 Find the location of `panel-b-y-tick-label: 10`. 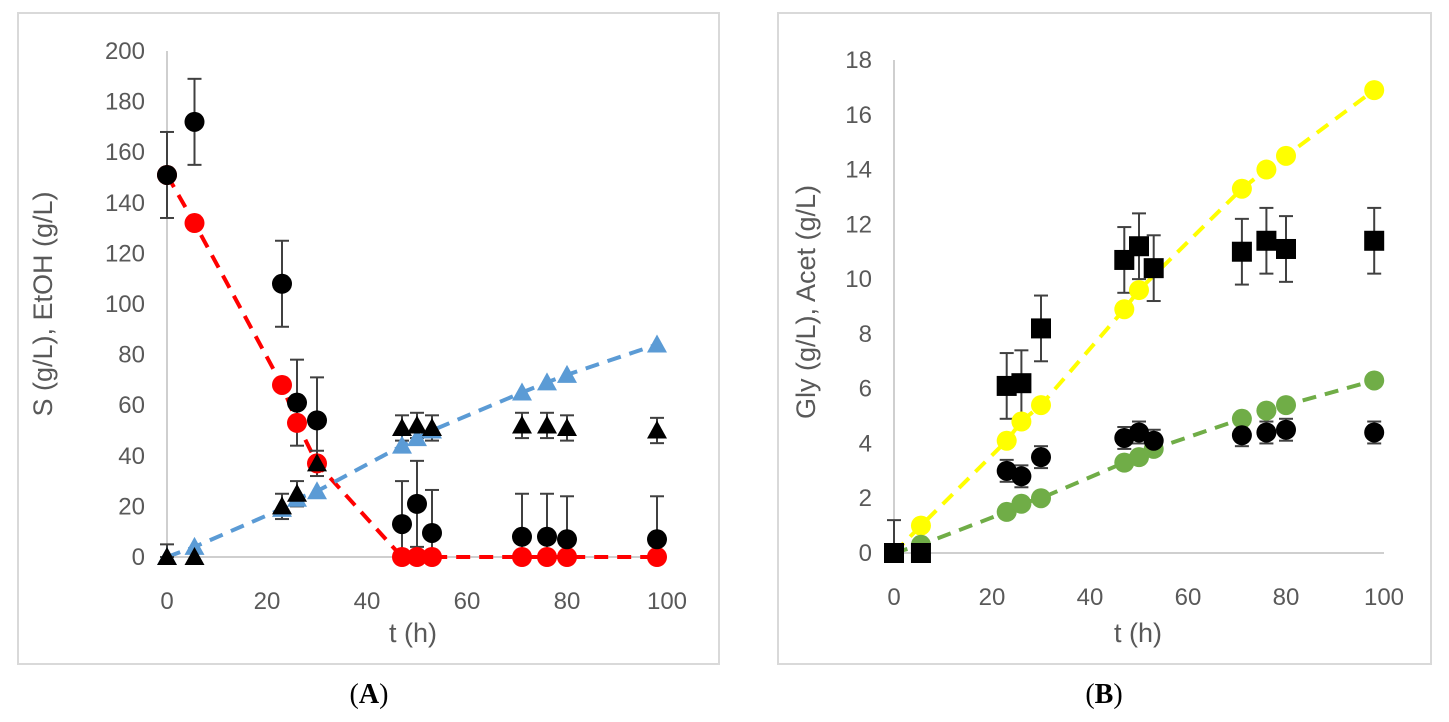

panel-b-y-tick-label: 10 is located at coordinates (858, 279).